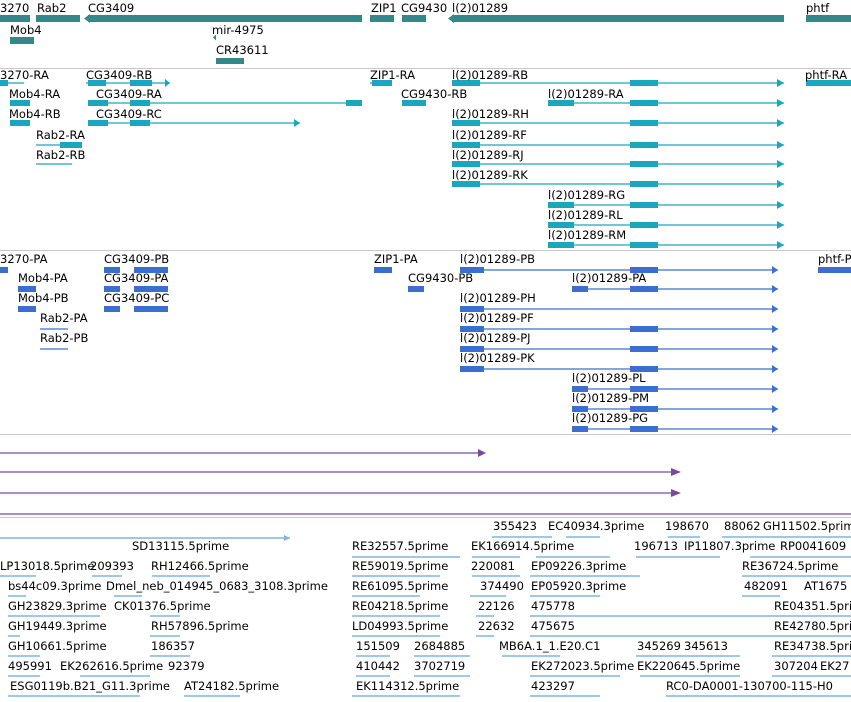  Describe the element at coordinates (495, 338) in the screenshot. I see `protein-label: l(2)01289-PJ` at that location.